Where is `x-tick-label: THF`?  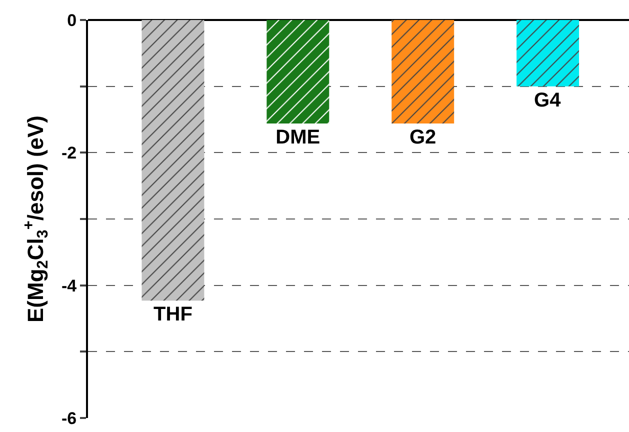
x-tick-label: THF is located at coordinates (173, 315).